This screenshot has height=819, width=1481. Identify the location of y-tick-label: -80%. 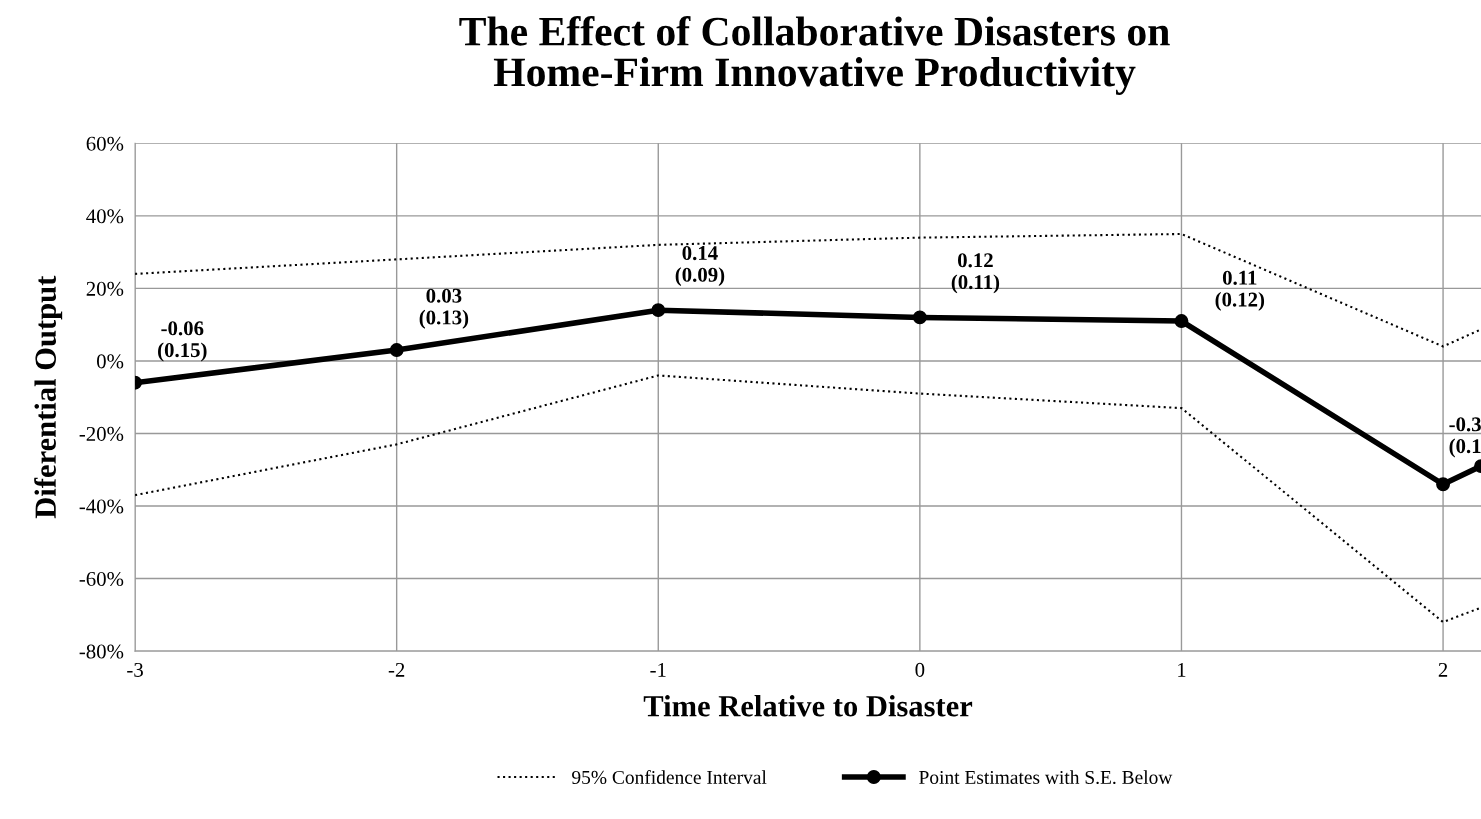
(101, 651).